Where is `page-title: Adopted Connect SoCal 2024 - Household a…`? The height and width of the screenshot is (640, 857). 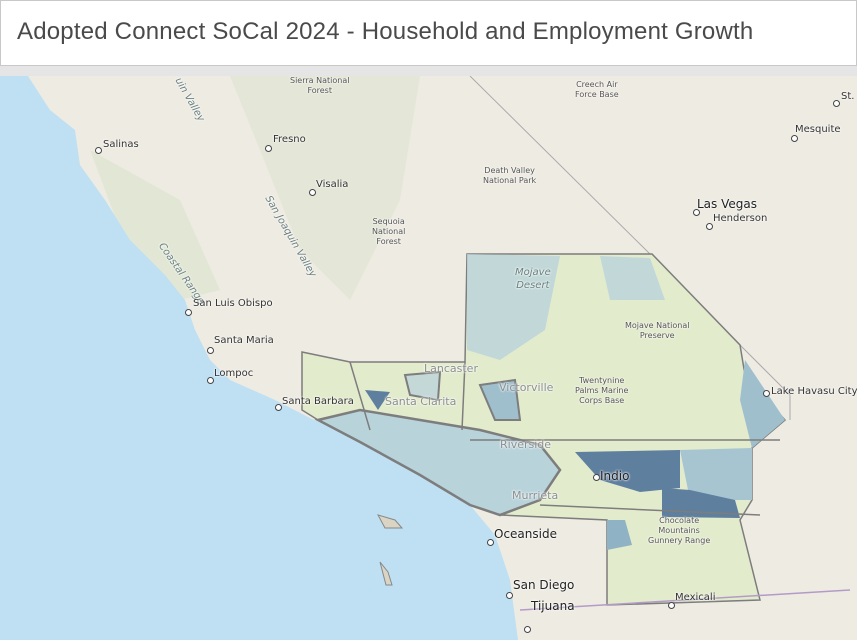 page-title: Adopted Connect SoCal 2024 - Household a… is located at coordinates (385, 31).